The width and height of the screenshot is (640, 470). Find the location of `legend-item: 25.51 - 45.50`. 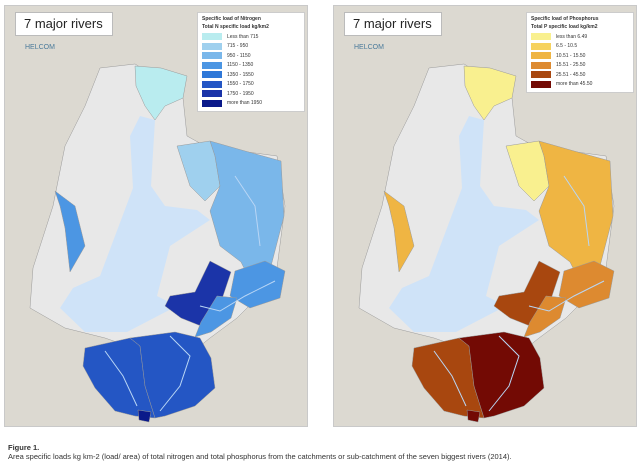

legend-item: 25.51 - 45.50 is located at coordinates (580, 75).